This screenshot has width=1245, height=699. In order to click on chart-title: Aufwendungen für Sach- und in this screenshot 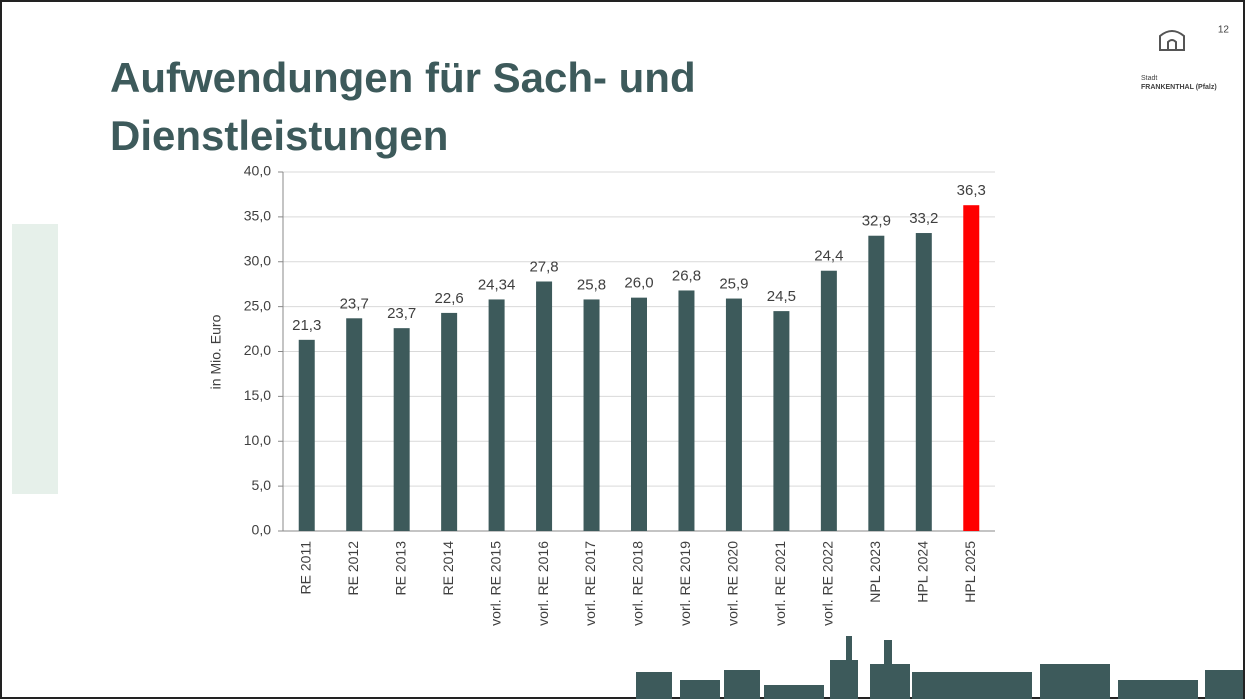, I will do `click(403, 77)`.